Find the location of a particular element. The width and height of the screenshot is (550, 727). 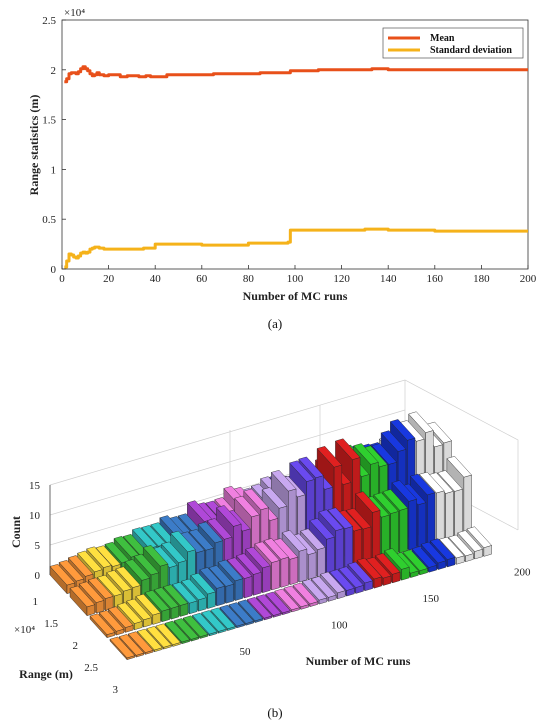

chart-b-z-tick-label: 15 is located at coordinates (35, 486).